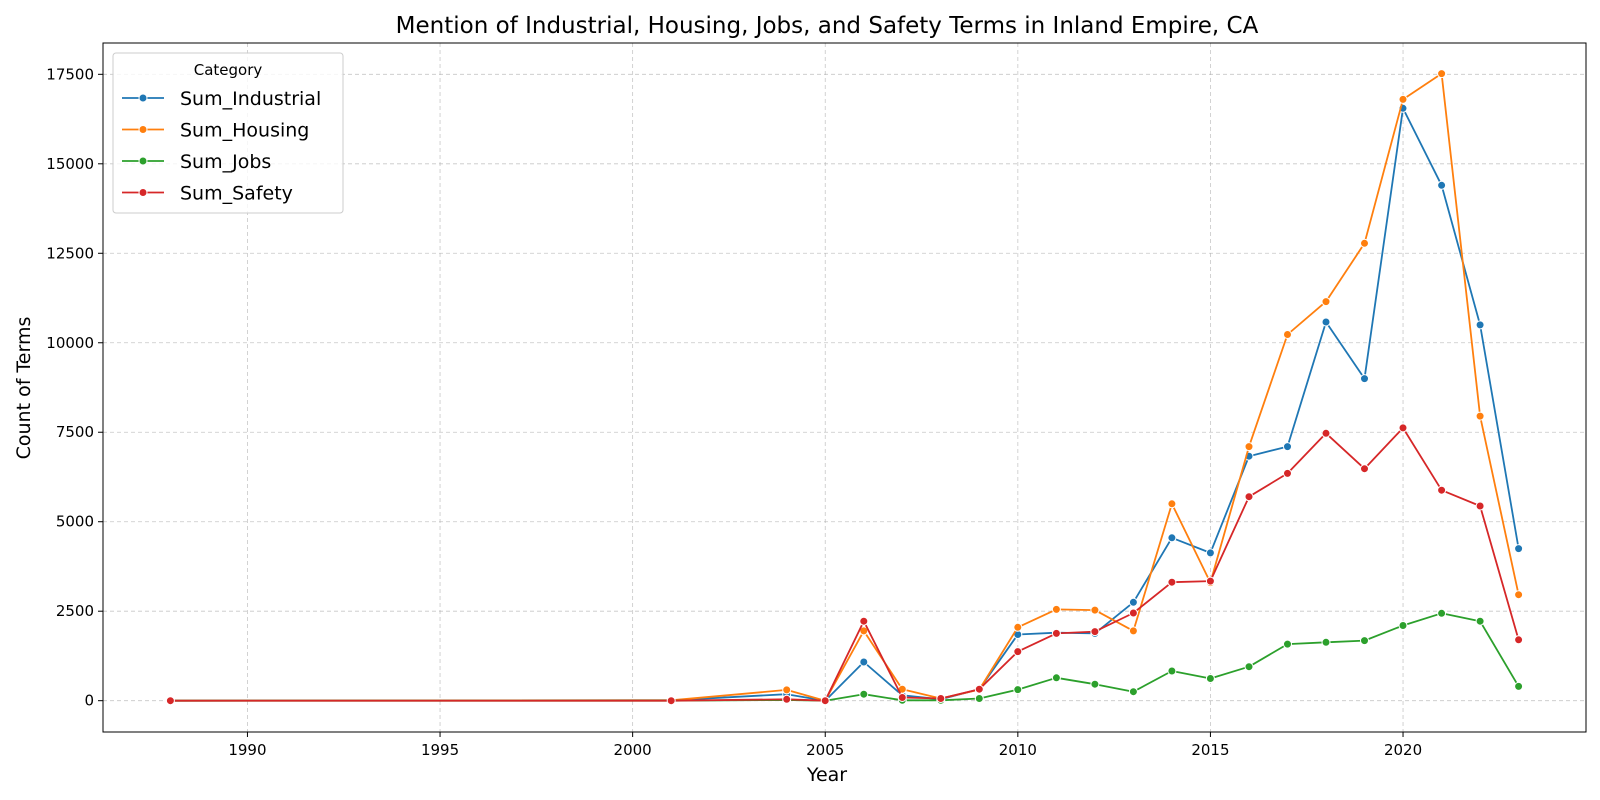 This screenshot has width=1600, height=800. I want to click on y-tick-label: 5000, so click(75, 522).